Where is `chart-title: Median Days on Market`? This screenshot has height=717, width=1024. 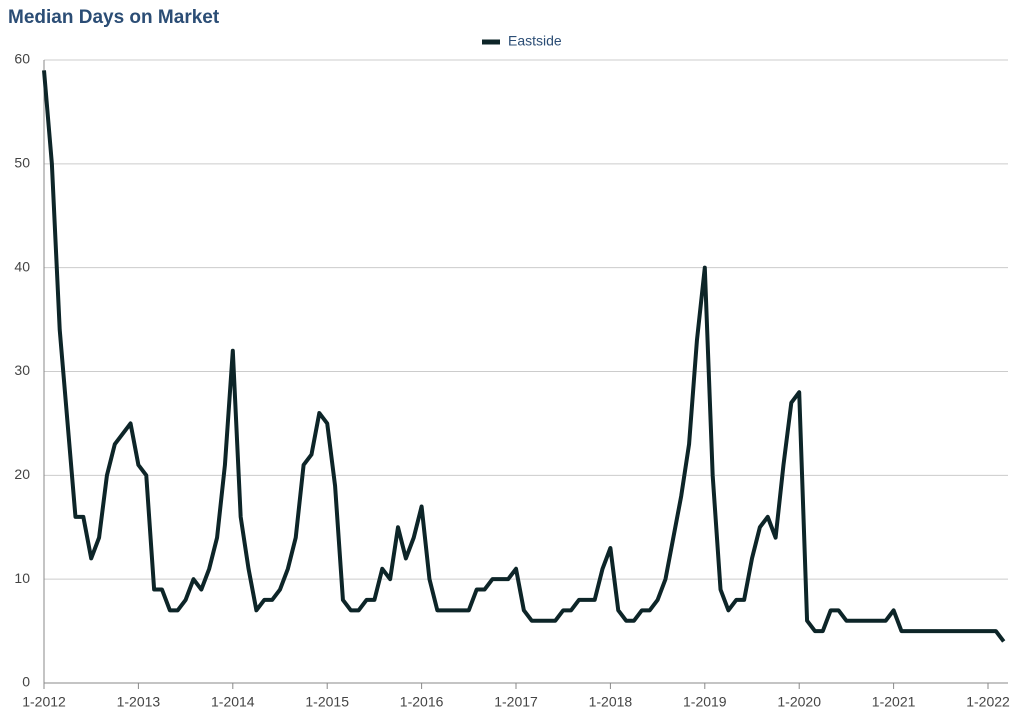 chart-title: Median Days on Market is located at coordinates (114, 17).